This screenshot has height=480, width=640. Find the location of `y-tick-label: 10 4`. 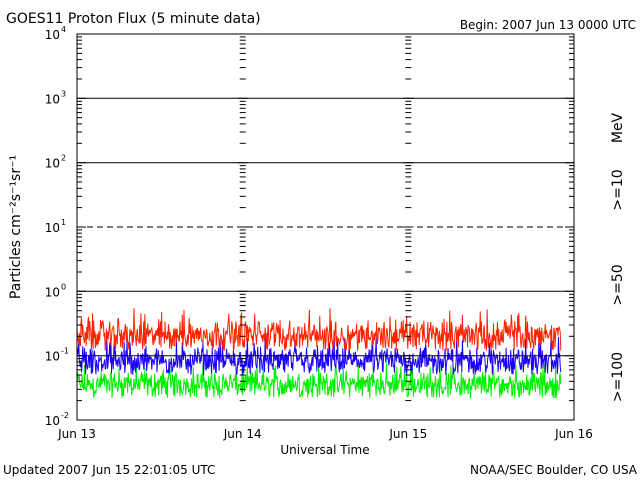

y-tick-label: 10 4 is located at coordinates (55, 33).